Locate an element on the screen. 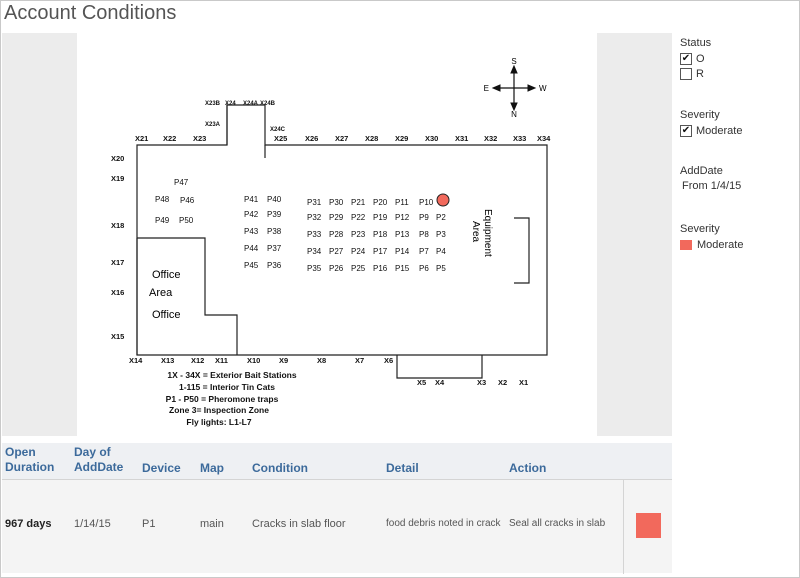 This screenshot has height=578, width=800. station-x17: X17 is located at coordinates (117, 262).